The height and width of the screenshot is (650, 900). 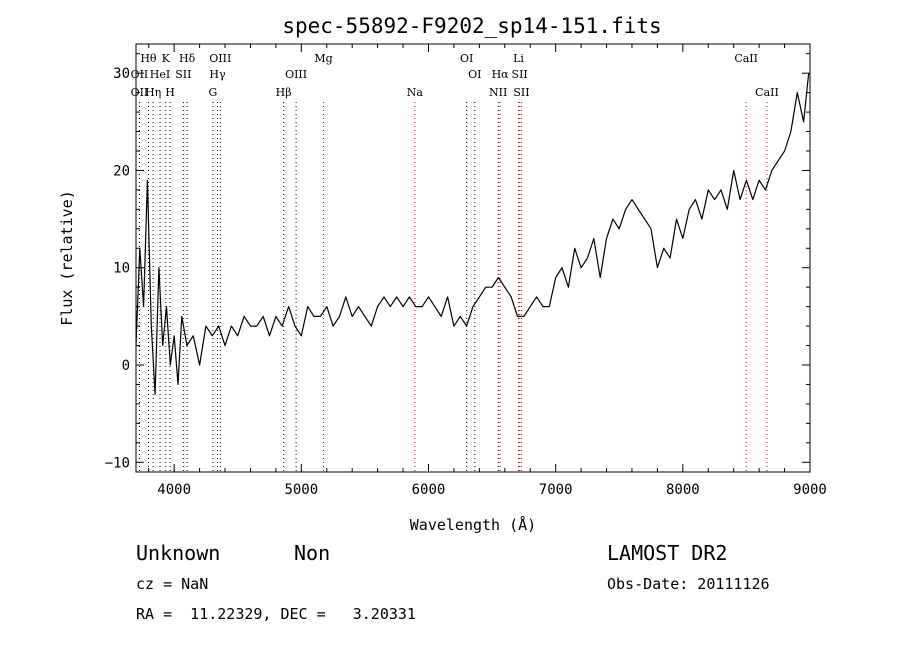 I want to click on spectral-line-label: G, so click(x=213, y=92).